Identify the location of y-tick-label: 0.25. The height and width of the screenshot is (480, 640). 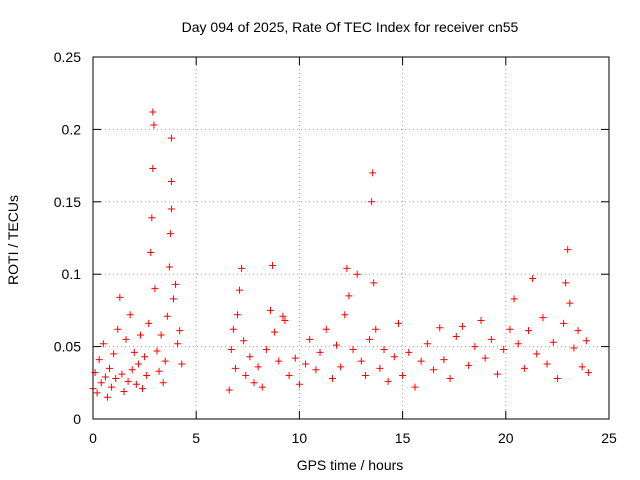
(67, 57).